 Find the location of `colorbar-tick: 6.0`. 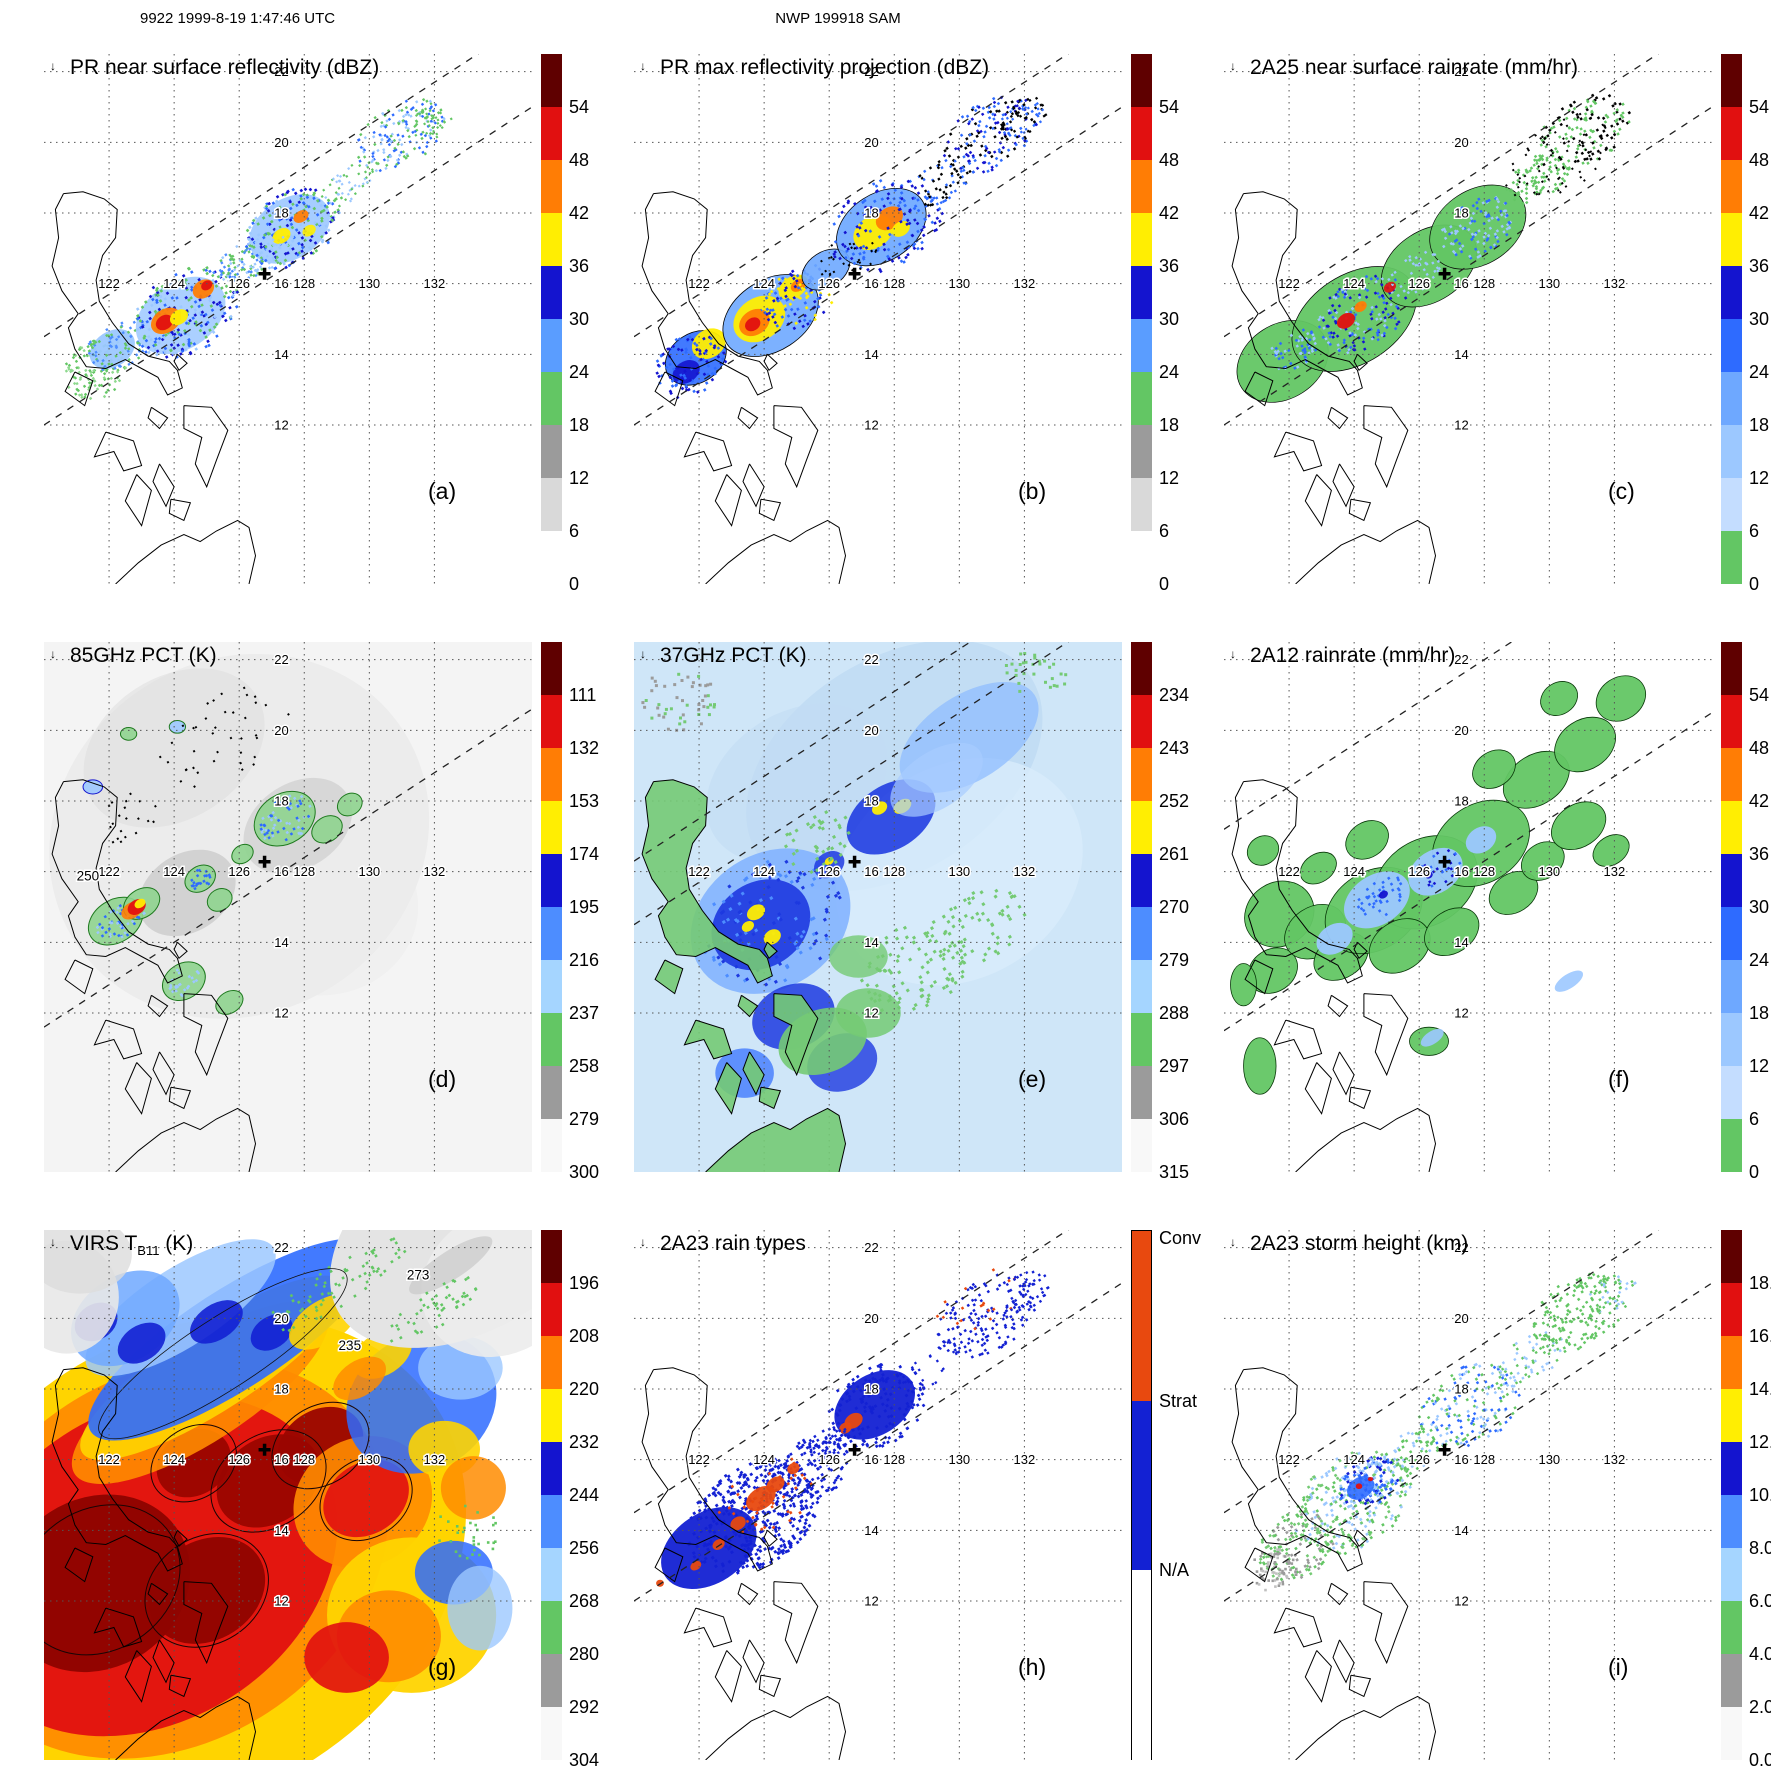

colorbar-tick: 6.0 is located at coordinates (1760, 1601).